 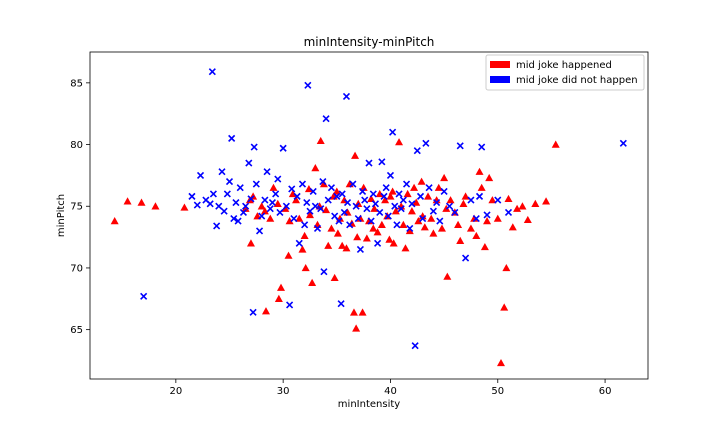 I want to click on y-tick-label: 85, so click(x=76, y=83).